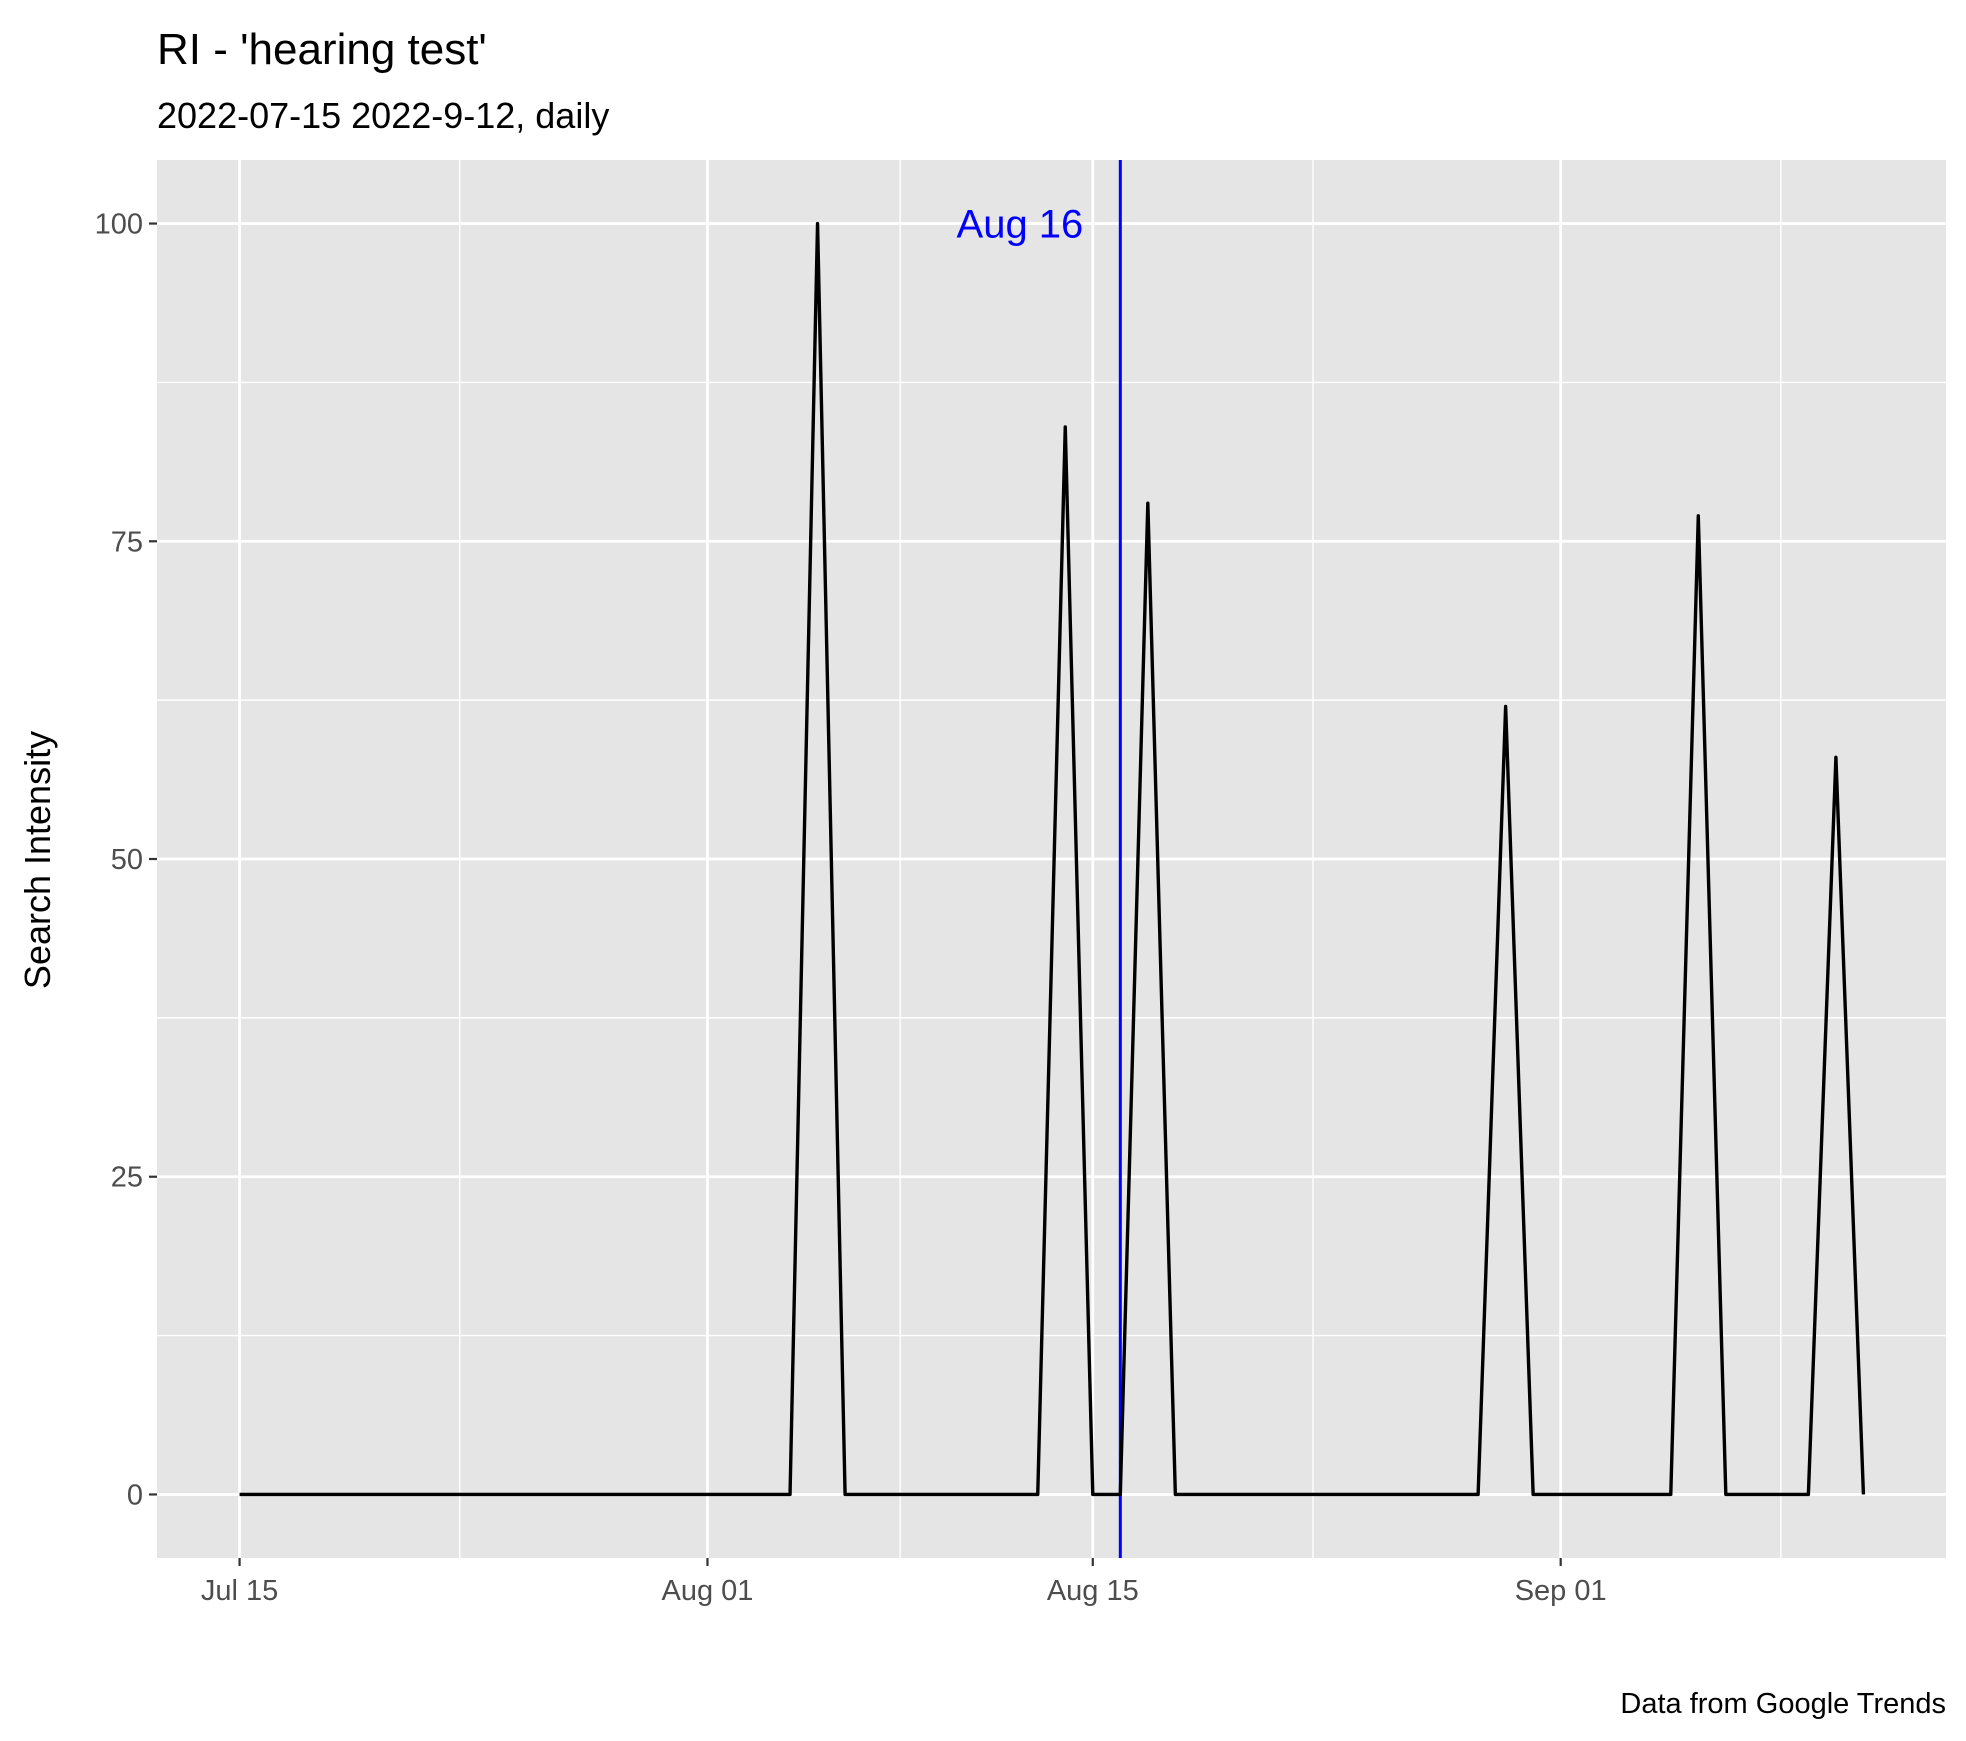  Describe the element at coordinates (239, 1591) in the screenshot. I see `x-tick-label: Jul 15` at that location.